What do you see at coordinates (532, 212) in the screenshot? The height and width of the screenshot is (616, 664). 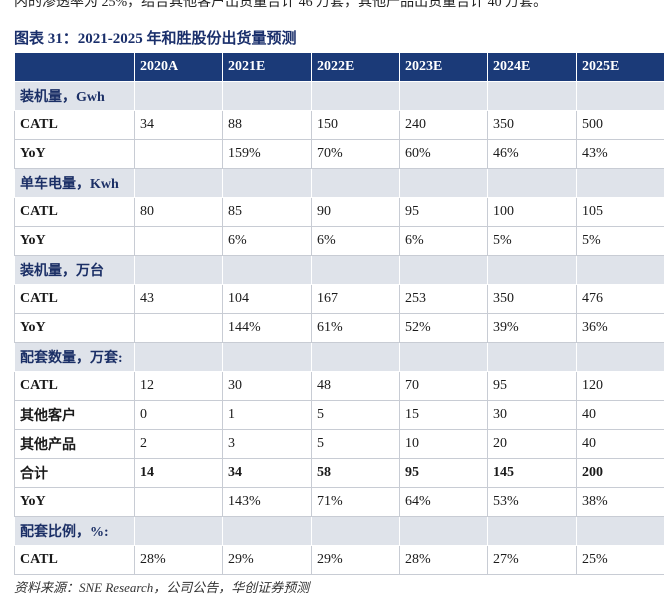 I see `cell: 100` at bounding box center [532, 212].